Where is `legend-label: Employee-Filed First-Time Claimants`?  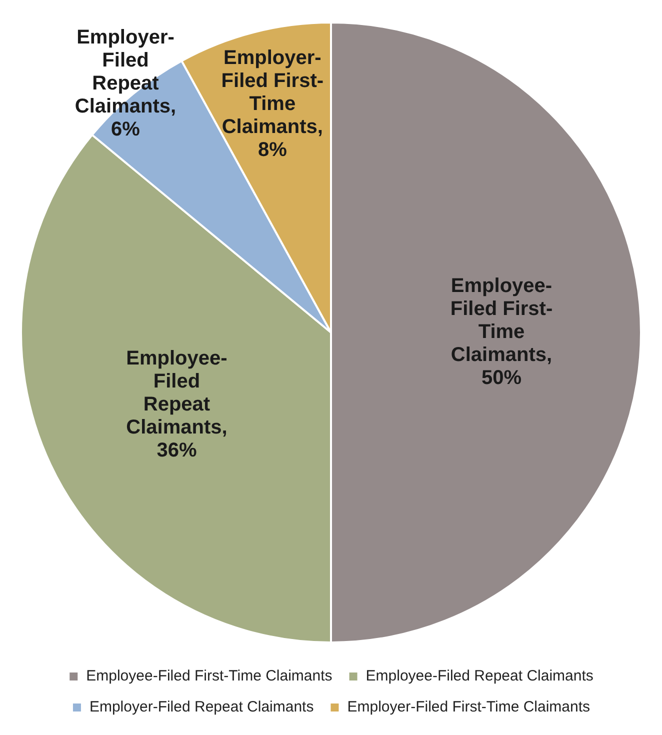
legend-label: Employee-Filed First-Time Claimants is located at coordinates (209, 676).